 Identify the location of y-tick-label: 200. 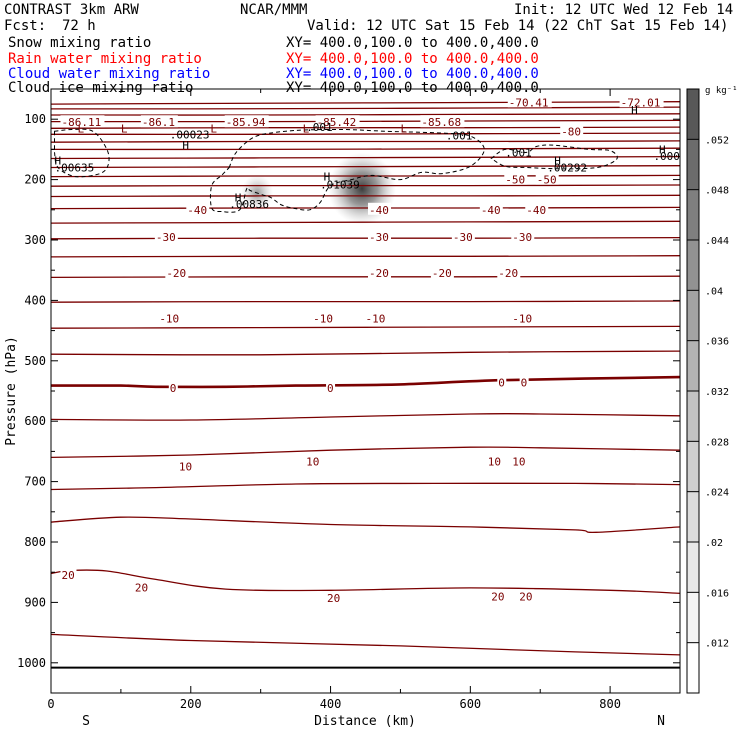
(35, 180).